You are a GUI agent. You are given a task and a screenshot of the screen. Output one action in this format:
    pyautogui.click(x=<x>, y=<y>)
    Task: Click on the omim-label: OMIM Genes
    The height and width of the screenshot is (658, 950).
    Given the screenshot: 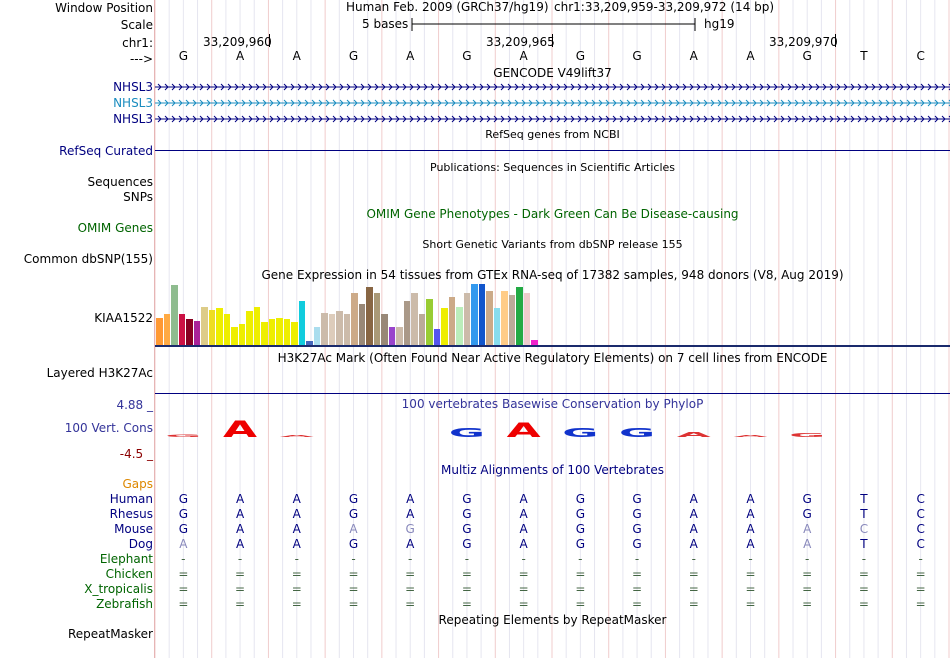 What is the action you would take?
    pyautogui.click(x=115, y=228)
    